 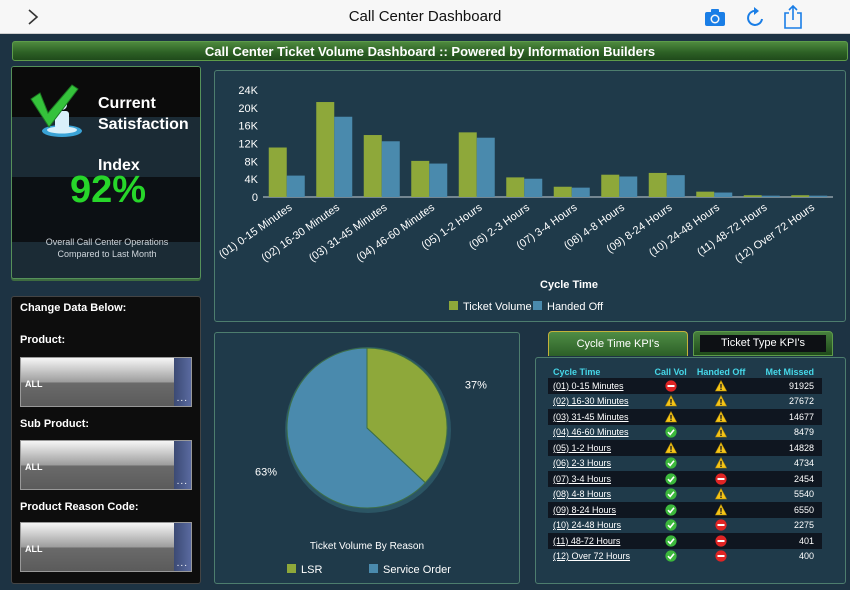 What do you see at coordinates (599, 541) in the screenshot?
I see `kpi-cycle-link: (11) 48-72 Hours` at bounding box center [599, 541].